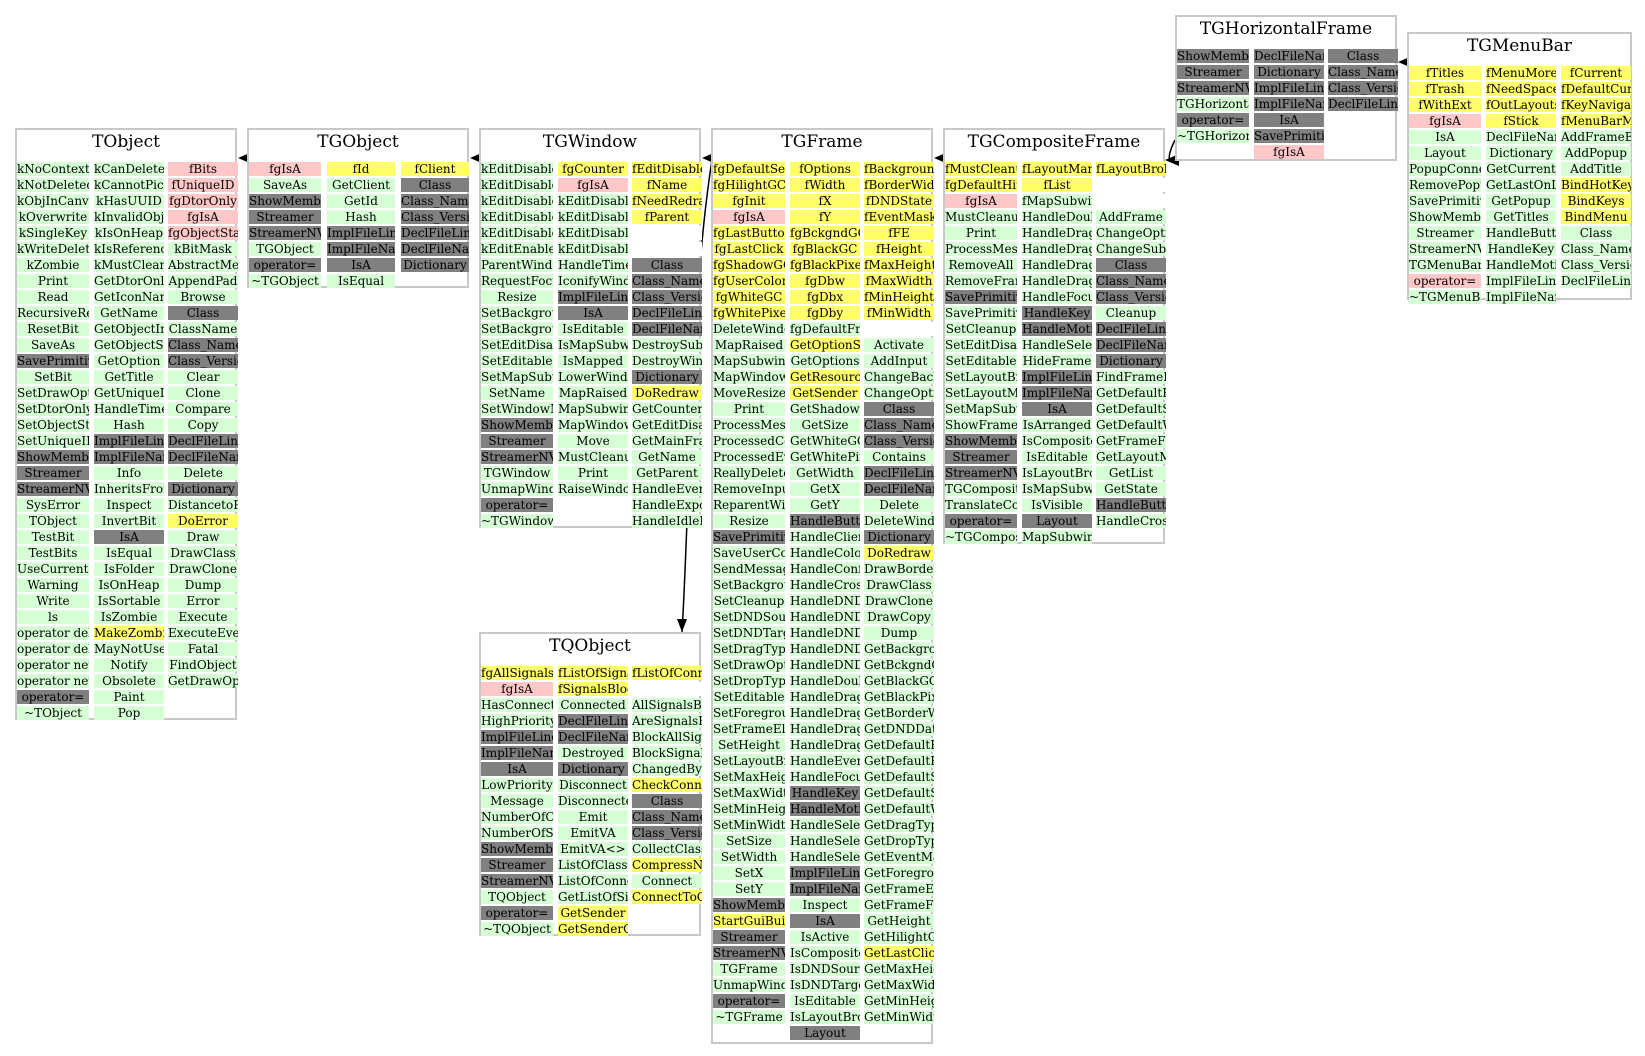  Describe the element at coordinates (899, 1001) in the screenshot. I see `class-member: GetMinHeight` at that location.